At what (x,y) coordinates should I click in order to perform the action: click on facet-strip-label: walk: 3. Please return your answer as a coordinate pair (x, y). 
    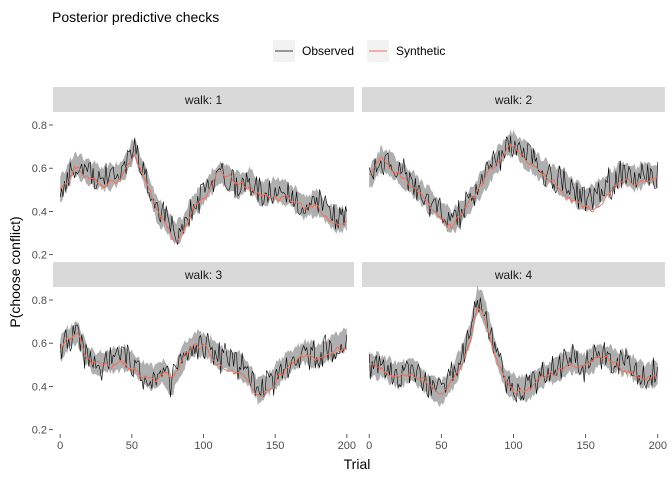
    Looking at the image, I should click on (203, 275).